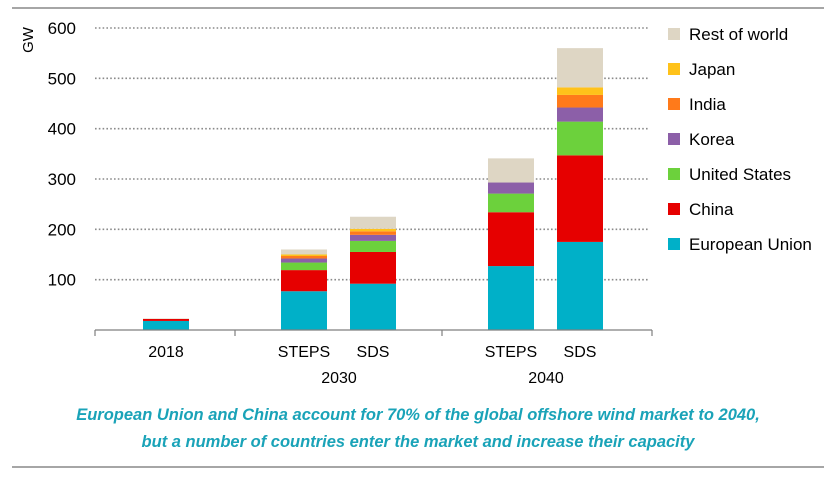 The height and width of the screenshot is (484, 836). Describe the element at coordinates (62, 28) in the screenshot. I see `y-tick-label: 600` at that location.